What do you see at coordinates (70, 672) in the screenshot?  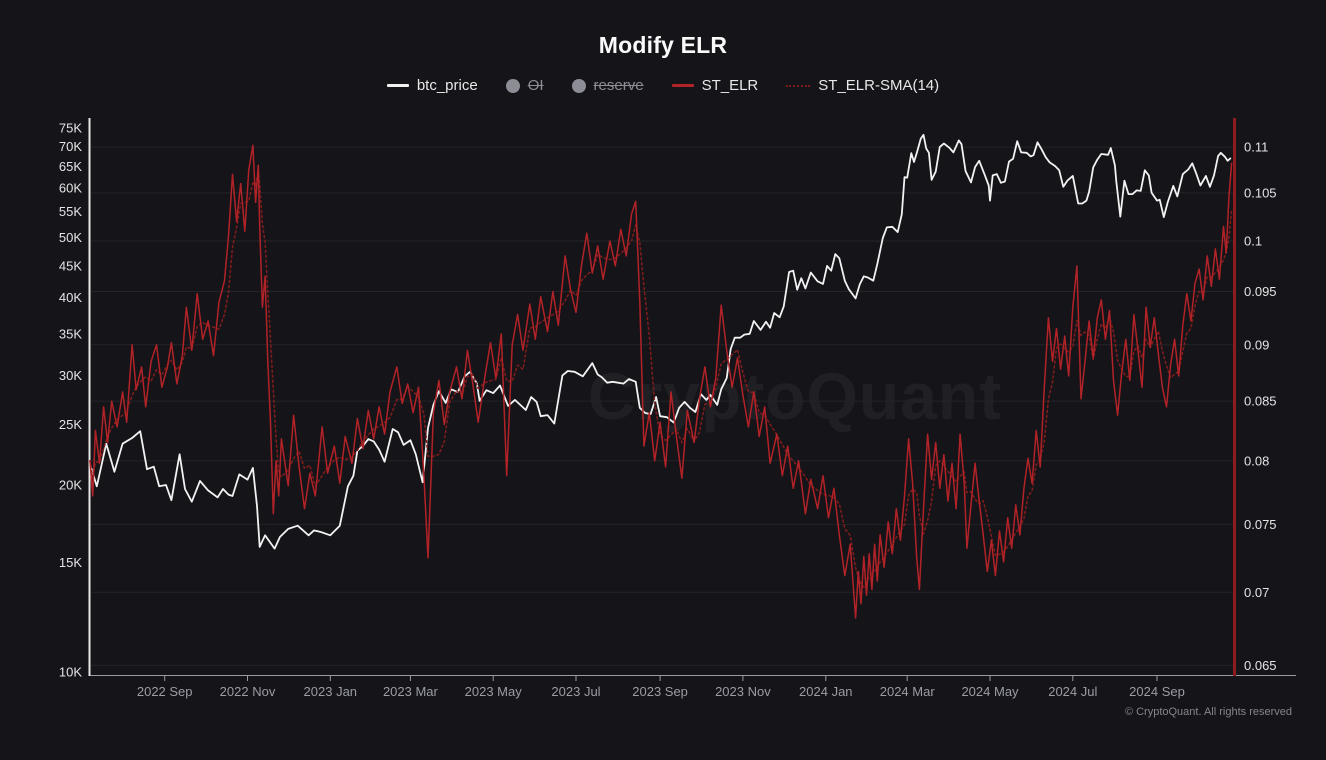 I see `left-axis-tick-label: 10K` at bounding box center [70, 672].